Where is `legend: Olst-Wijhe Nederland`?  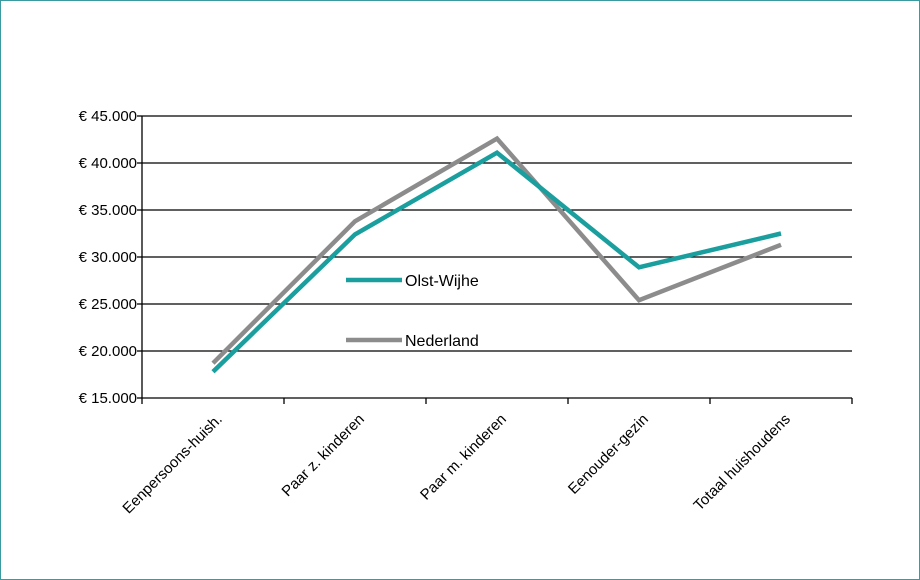
legend: Olst-Wijhe Nederland is located at coordinates (412, 311).